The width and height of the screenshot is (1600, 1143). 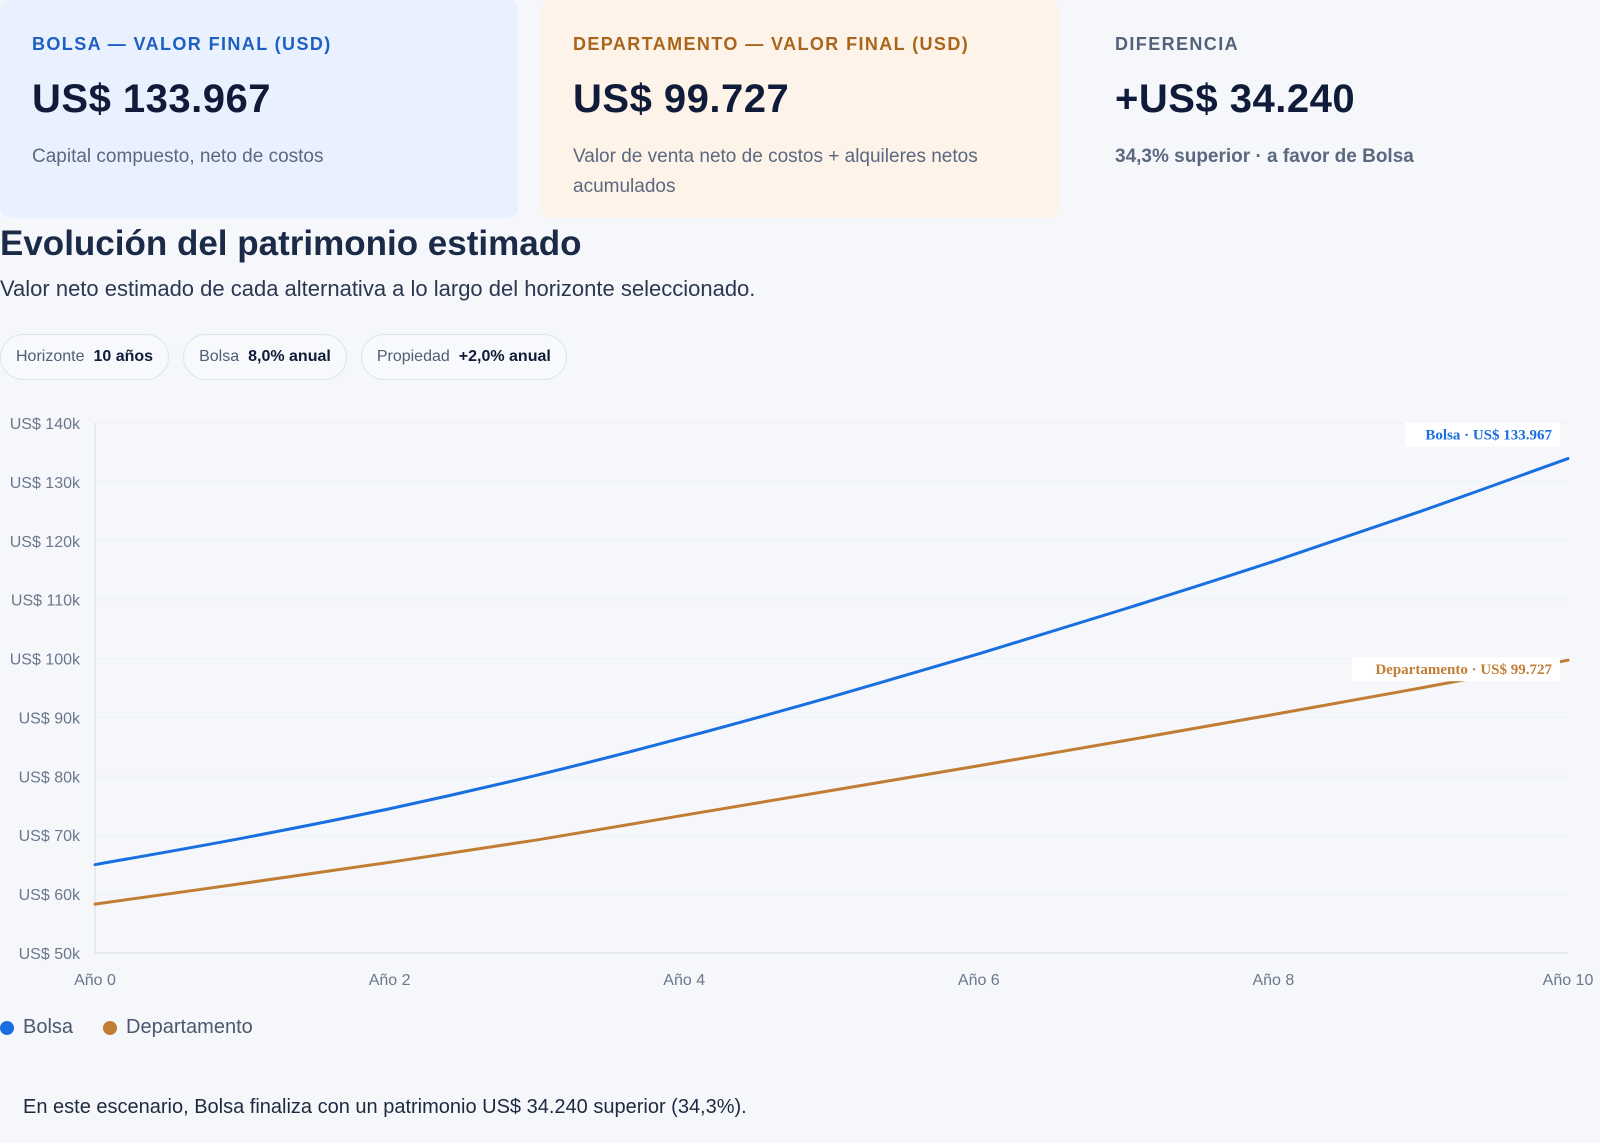 What do you see at coordinates (1273, 978) in the screenshot?
I see `x-tick-label: Año 8` at bounding box center [1273, 978].